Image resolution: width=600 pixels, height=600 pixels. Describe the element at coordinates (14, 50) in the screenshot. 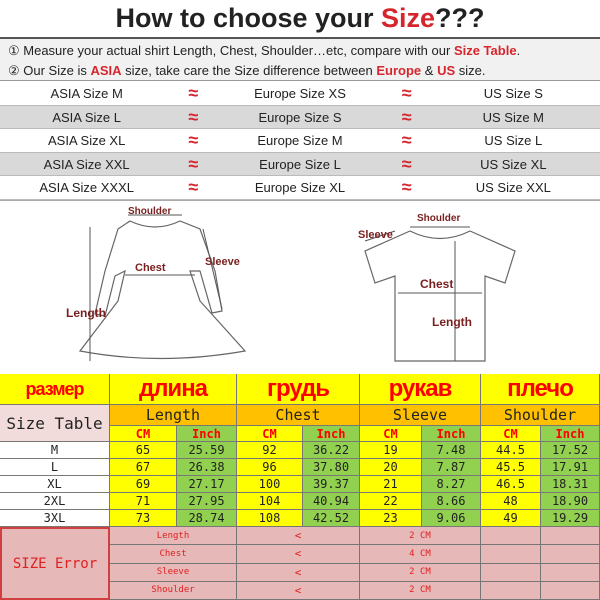

I see `note-number: ①` at that location.